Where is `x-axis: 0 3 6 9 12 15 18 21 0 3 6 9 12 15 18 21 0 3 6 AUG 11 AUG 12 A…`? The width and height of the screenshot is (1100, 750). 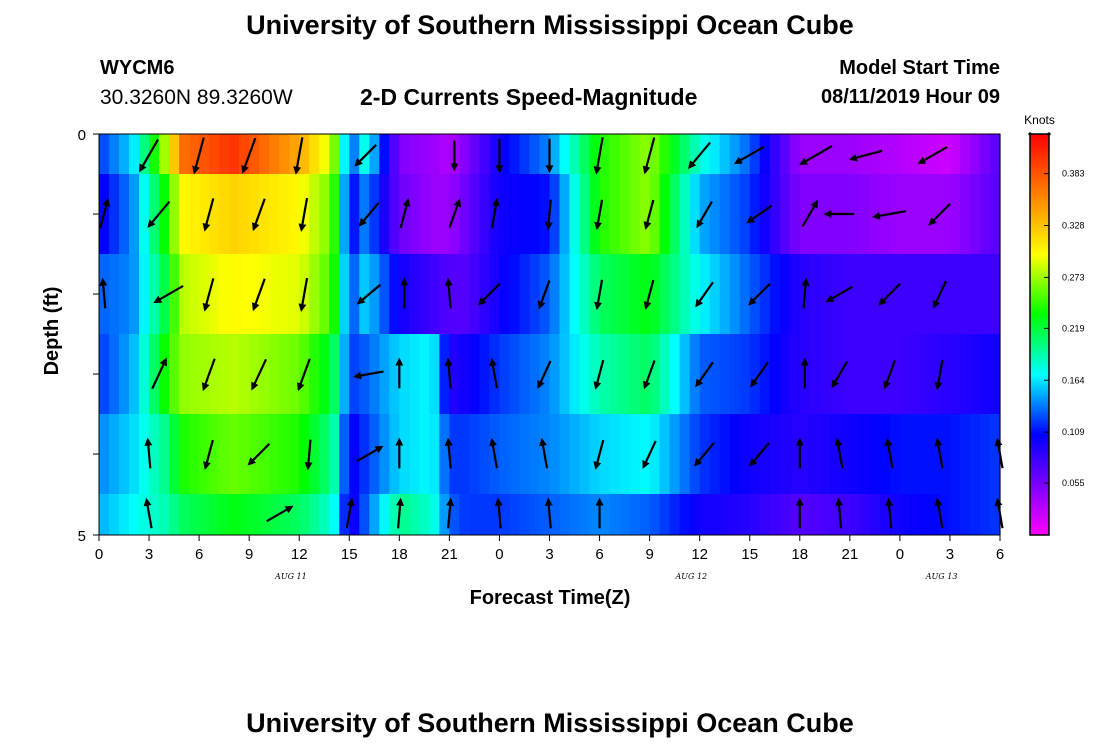 x-axis: 0 3 6 9 12 15 18 21 0 3 6 9 12 15 18 21 0 3 6 AUG 11 AUG 12 A… is located at coordinates (549, 557).